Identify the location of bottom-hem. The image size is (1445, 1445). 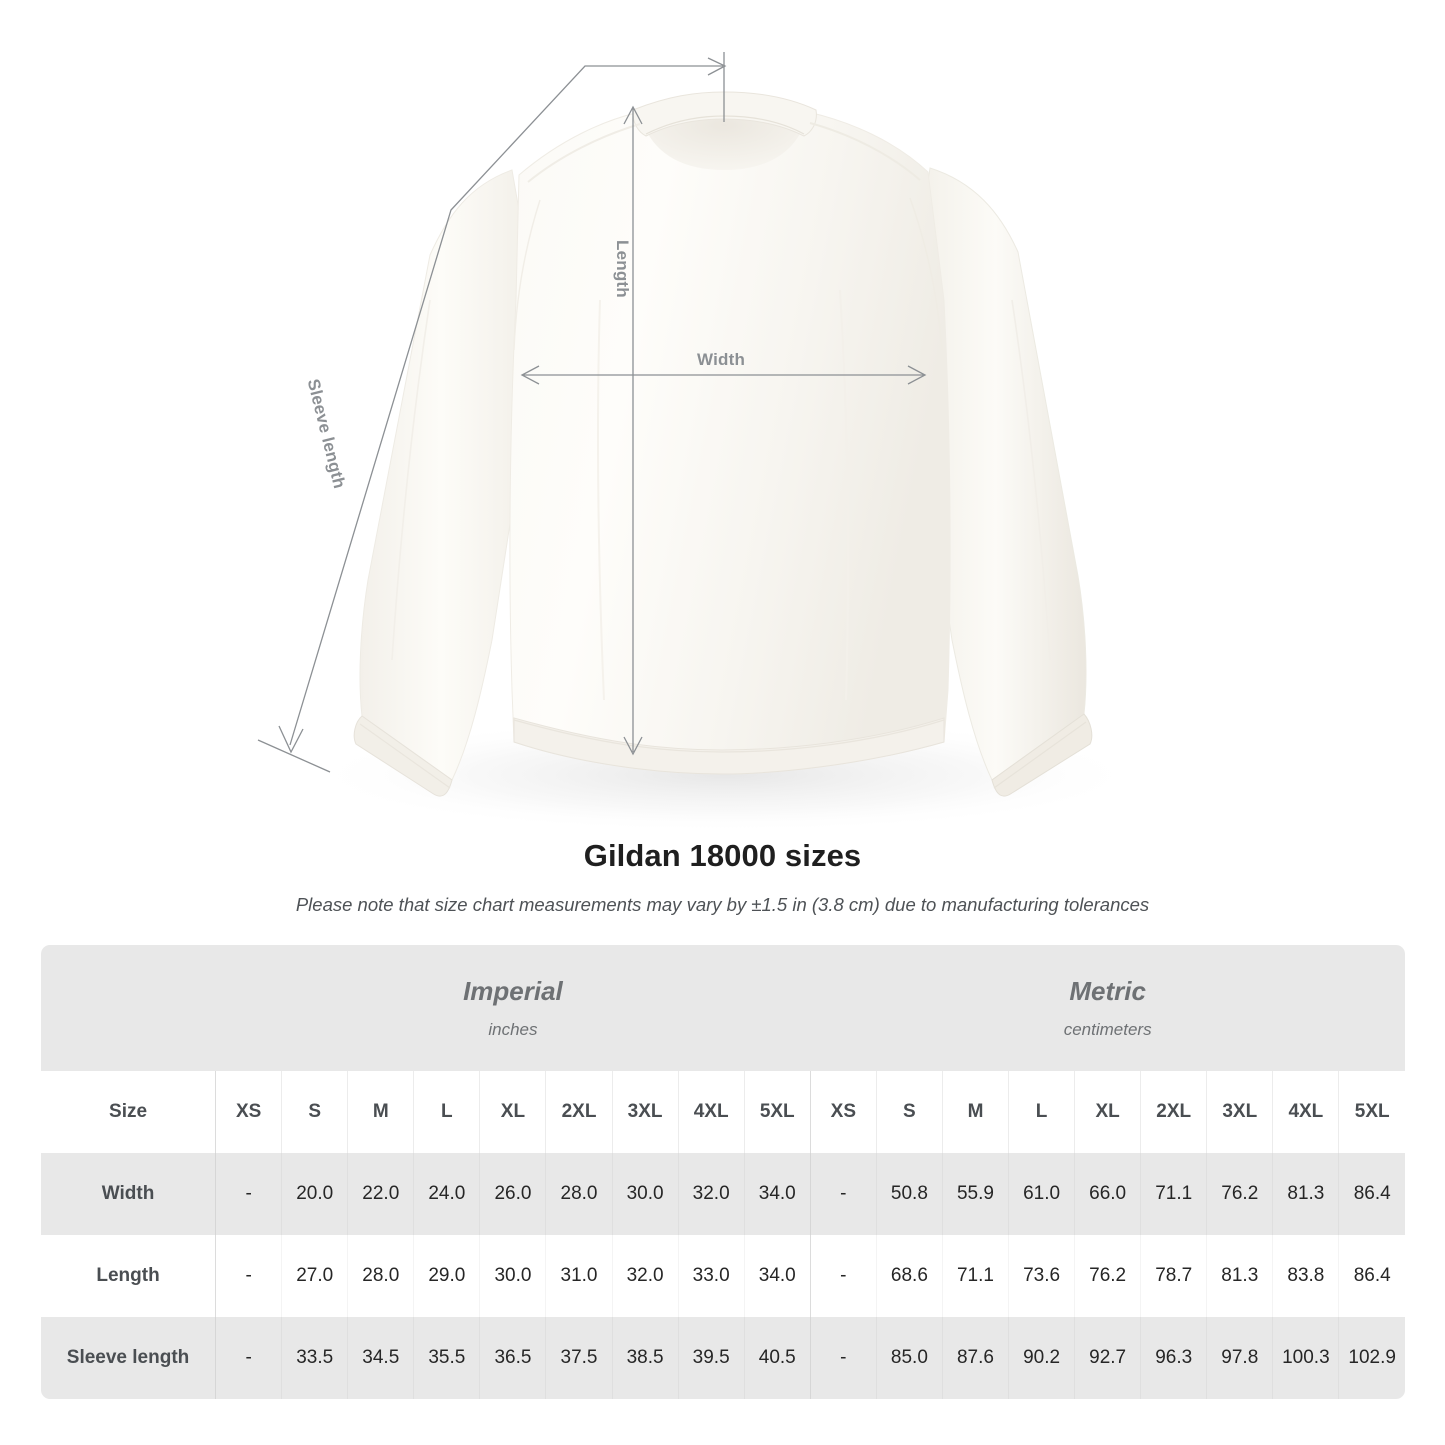
(729, 746).